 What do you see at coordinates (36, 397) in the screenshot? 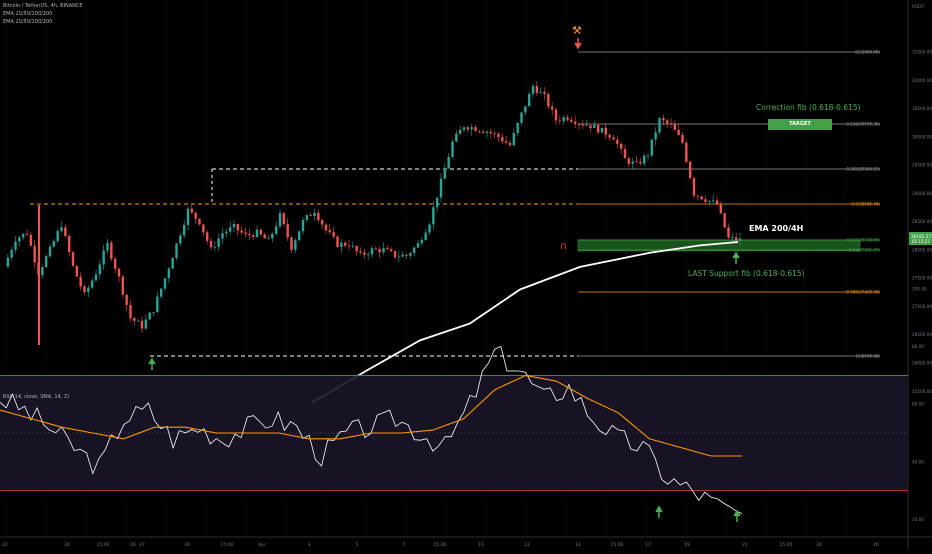
I see `rsi-title: RSI (14, close, SMA, 14, 2)` at bounding box center [36, 397].